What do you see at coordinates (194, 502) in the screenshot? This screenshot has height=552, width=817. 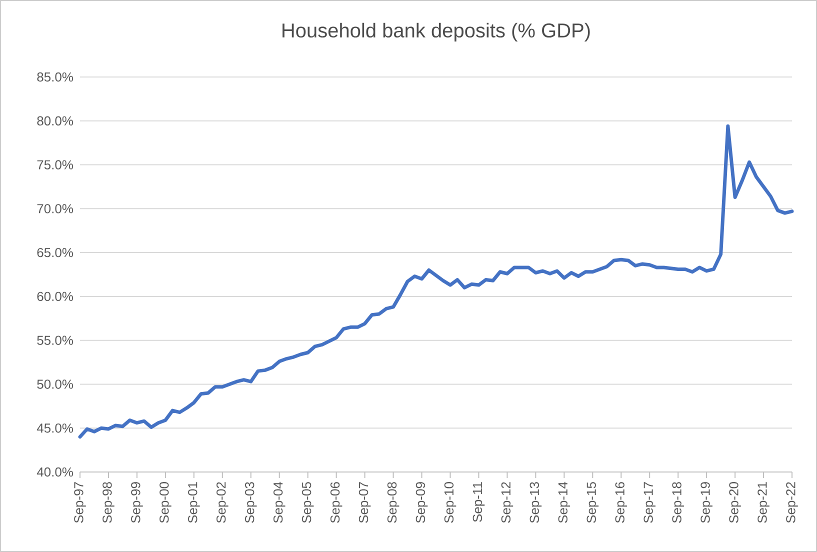 I see `x-tick-label: Sep-01` at bounding box center [194, 502].